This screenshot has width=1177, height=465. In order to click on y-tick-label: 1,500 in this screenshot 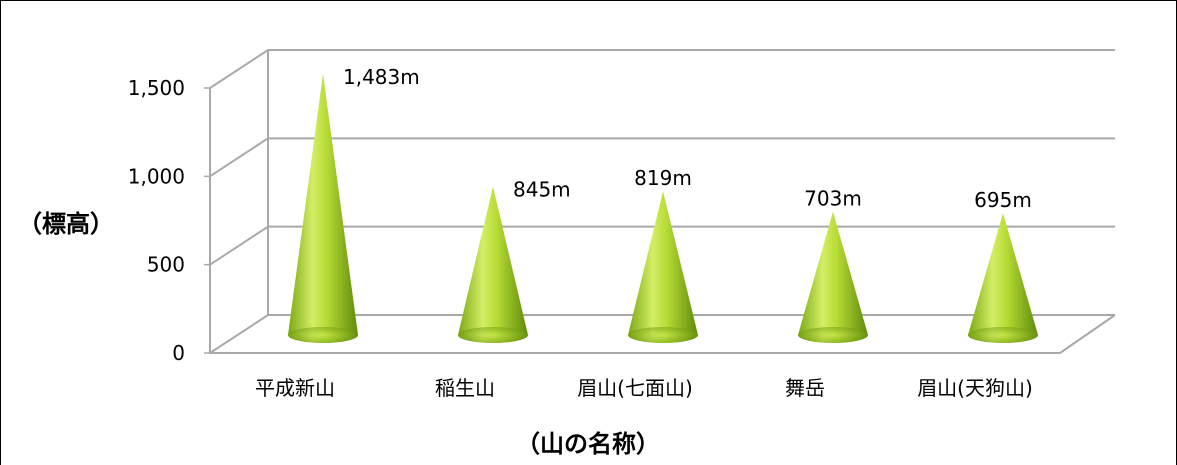, I will do `click(156, 88)`.